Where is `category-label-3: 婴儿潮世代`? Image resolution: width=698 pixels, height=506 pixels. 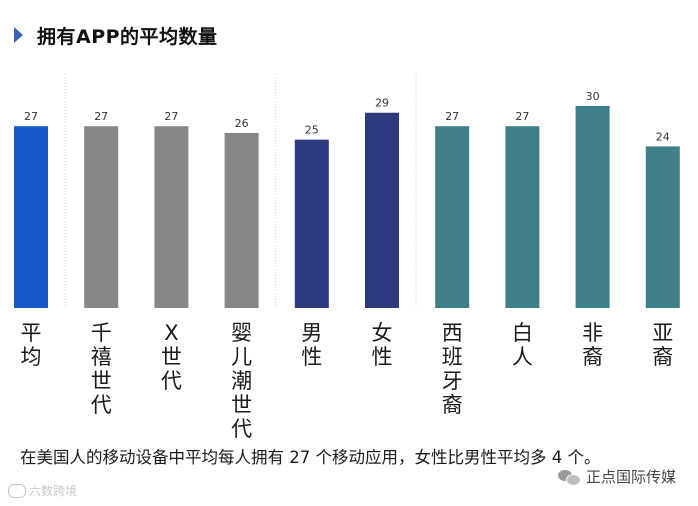 category-label-3: 婴儿潮世代 is located at coordinates (241, 380).